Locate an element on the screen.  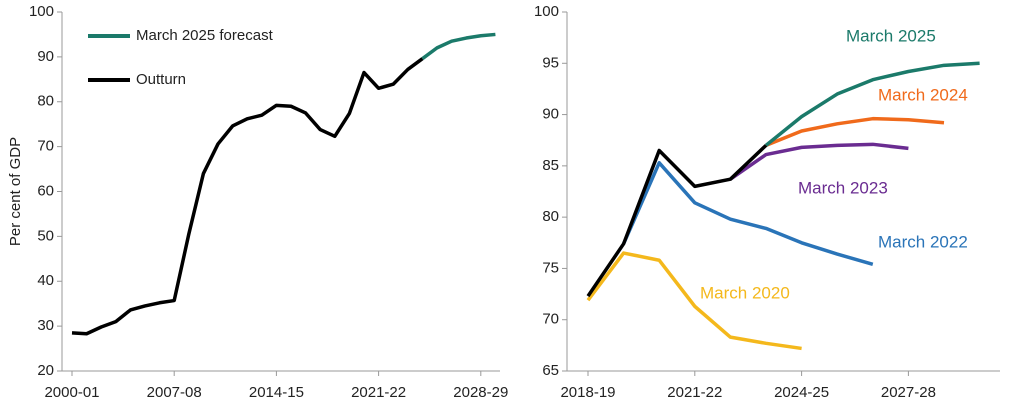
x-tick-label: 2007-08 is located at coordinates (174, 392).